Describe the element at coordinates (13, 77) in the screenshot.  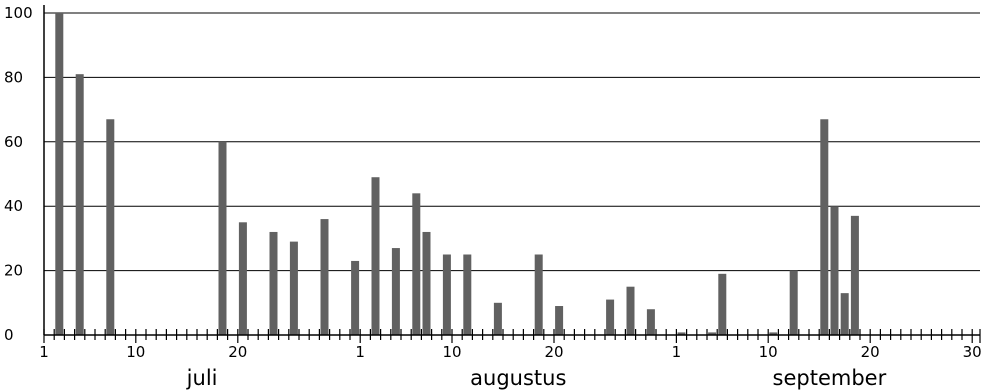
I see `y-tick-label-80: 80` at that location.